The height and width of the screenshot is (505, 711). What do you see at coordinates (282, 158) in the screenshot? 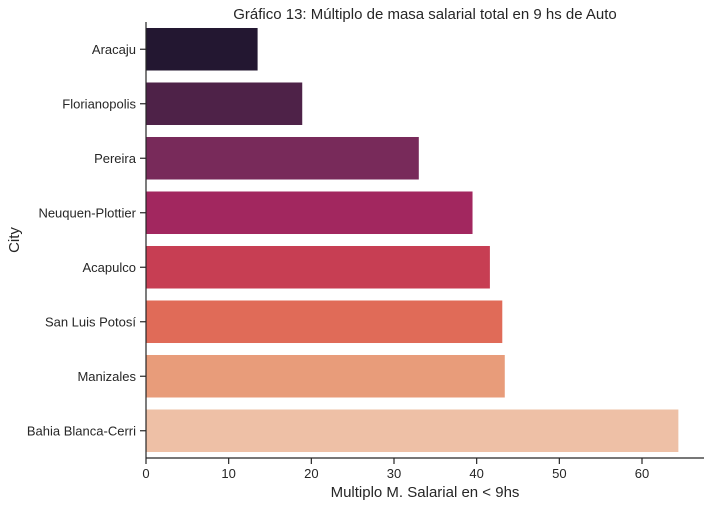
I see `bar-pereira` at bounding box center [282, 158].